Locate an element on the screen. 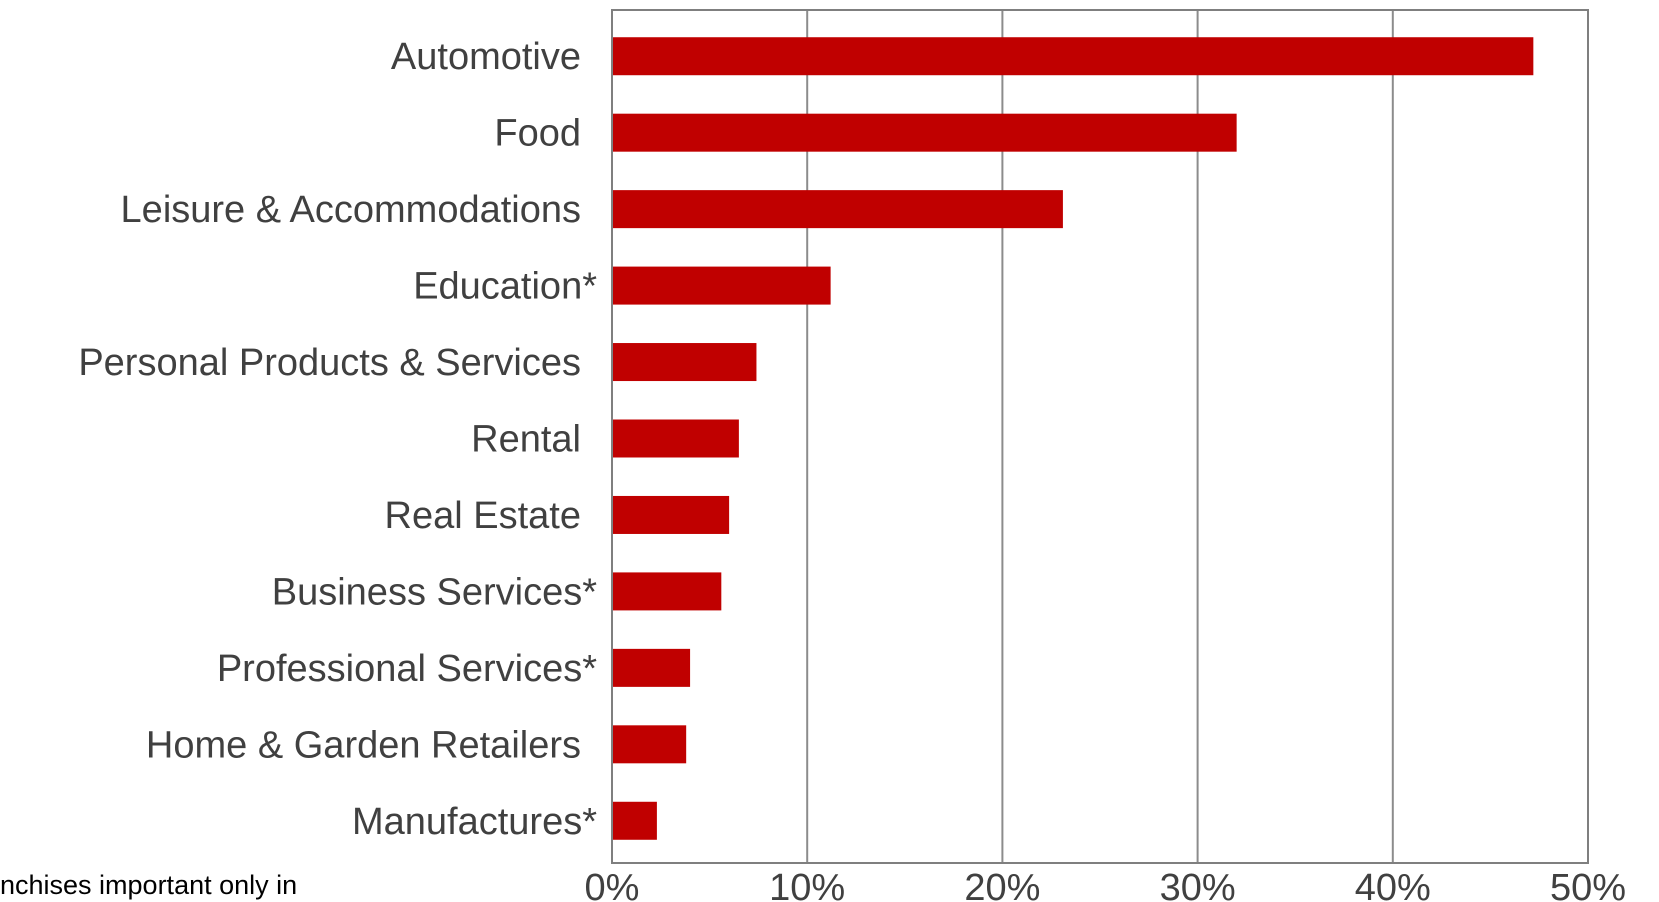 This screenshot has height=902, width=1659. category-label: Business Services* is located at coordinates (434, 592).